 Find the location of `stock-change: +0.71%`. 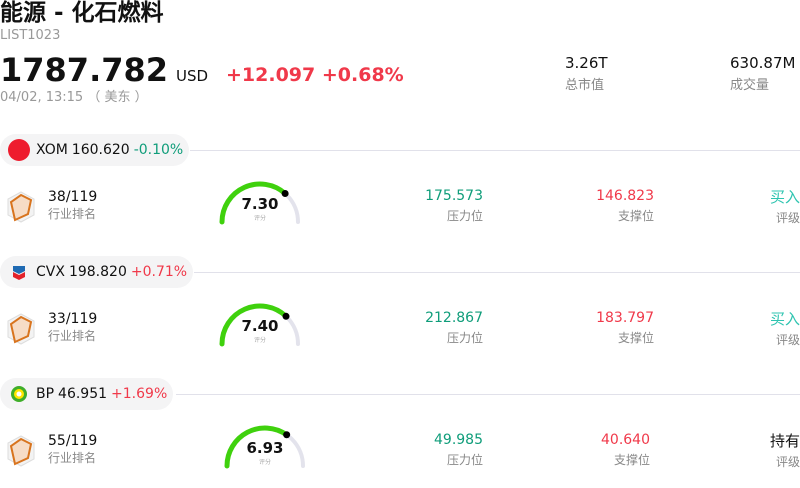

stock-change: +0.71% is located at coordinates (159, 271).